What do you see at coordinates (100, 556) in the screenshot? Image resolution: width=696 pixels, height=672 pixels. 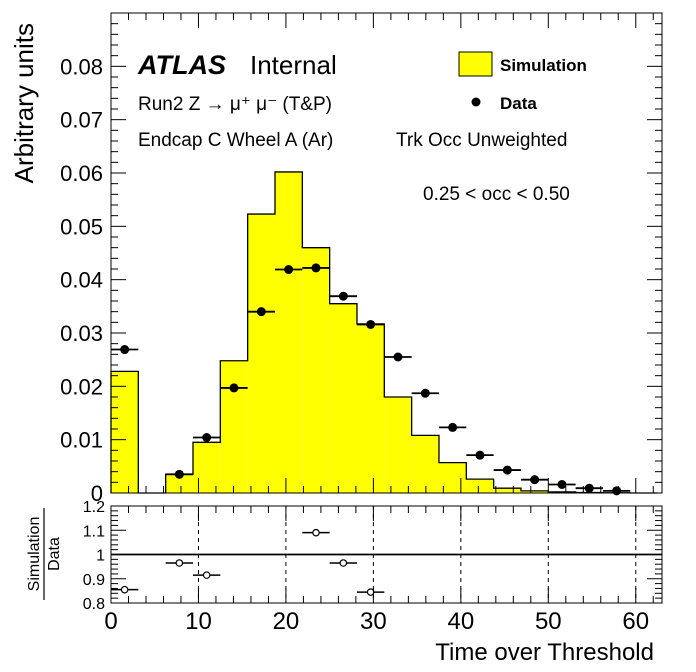 I see `ratio-y-tick-label: 1` at bounding box center [100, 556].